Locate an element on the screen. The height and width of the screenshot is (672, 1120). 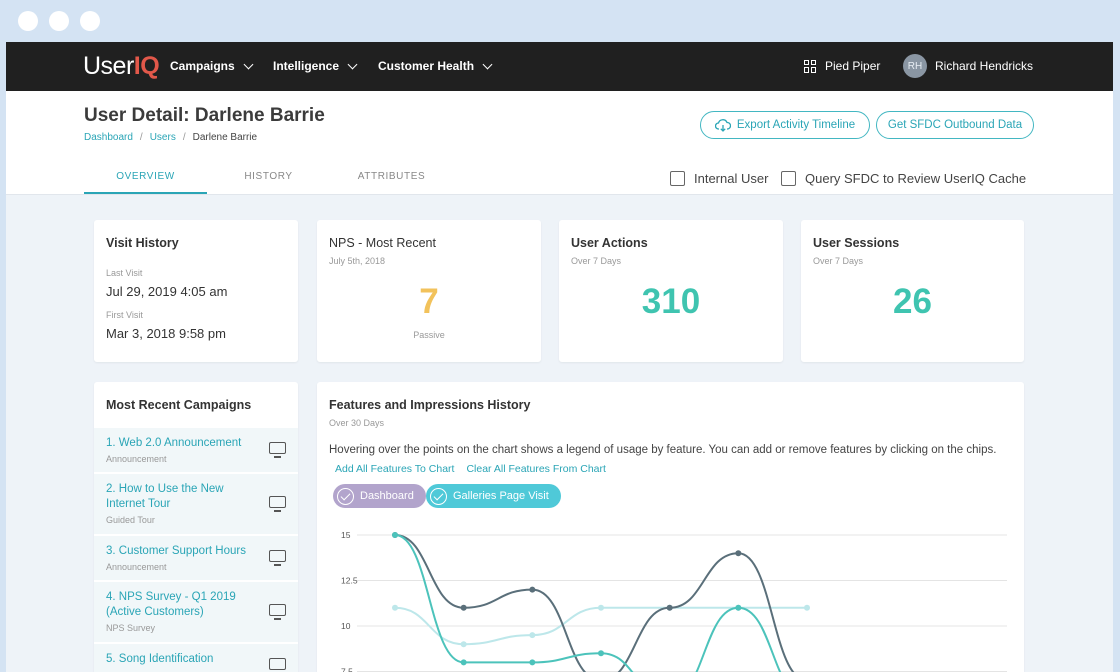
org-switcher: Pied Piper is located at coordinates (842, 66).